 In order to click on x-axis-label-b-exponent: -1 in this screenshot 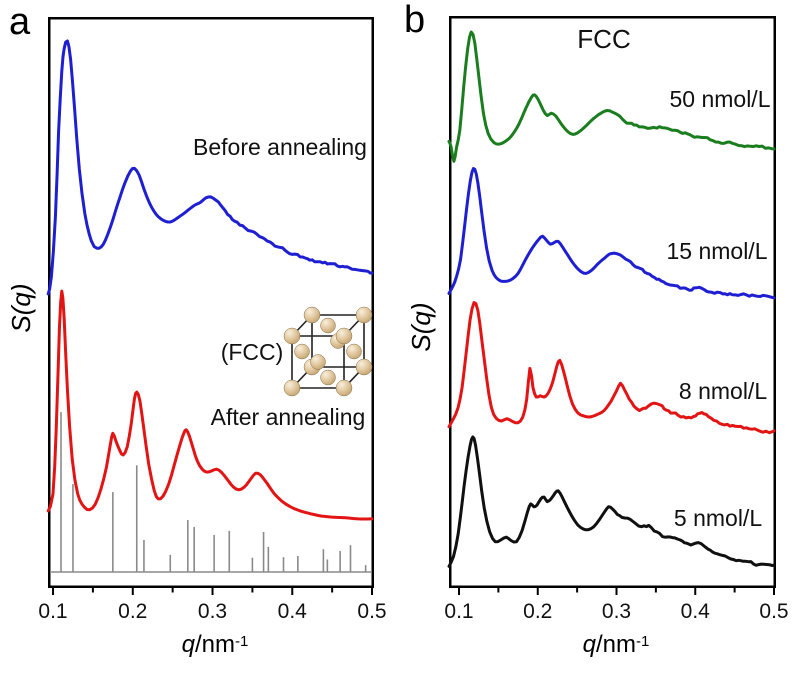, I will do `click(643, 641)`.